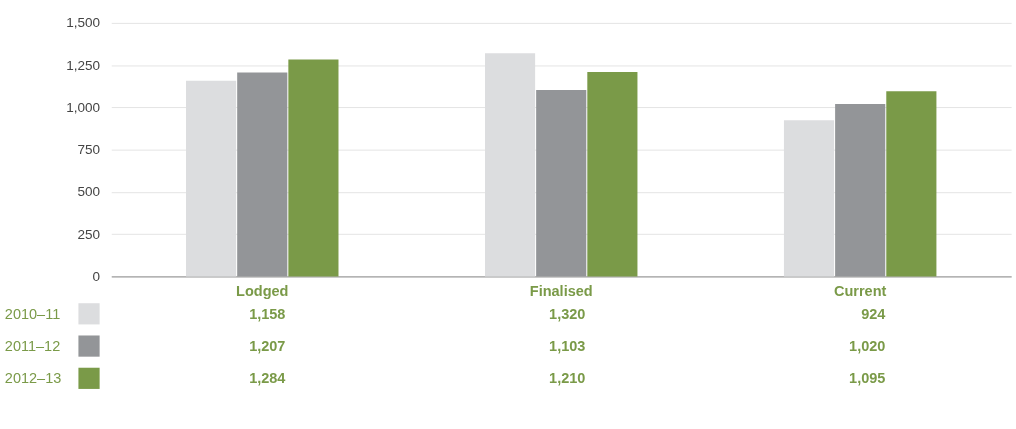  I want to click on y-tick-label: 1,250, so click(83, 65).